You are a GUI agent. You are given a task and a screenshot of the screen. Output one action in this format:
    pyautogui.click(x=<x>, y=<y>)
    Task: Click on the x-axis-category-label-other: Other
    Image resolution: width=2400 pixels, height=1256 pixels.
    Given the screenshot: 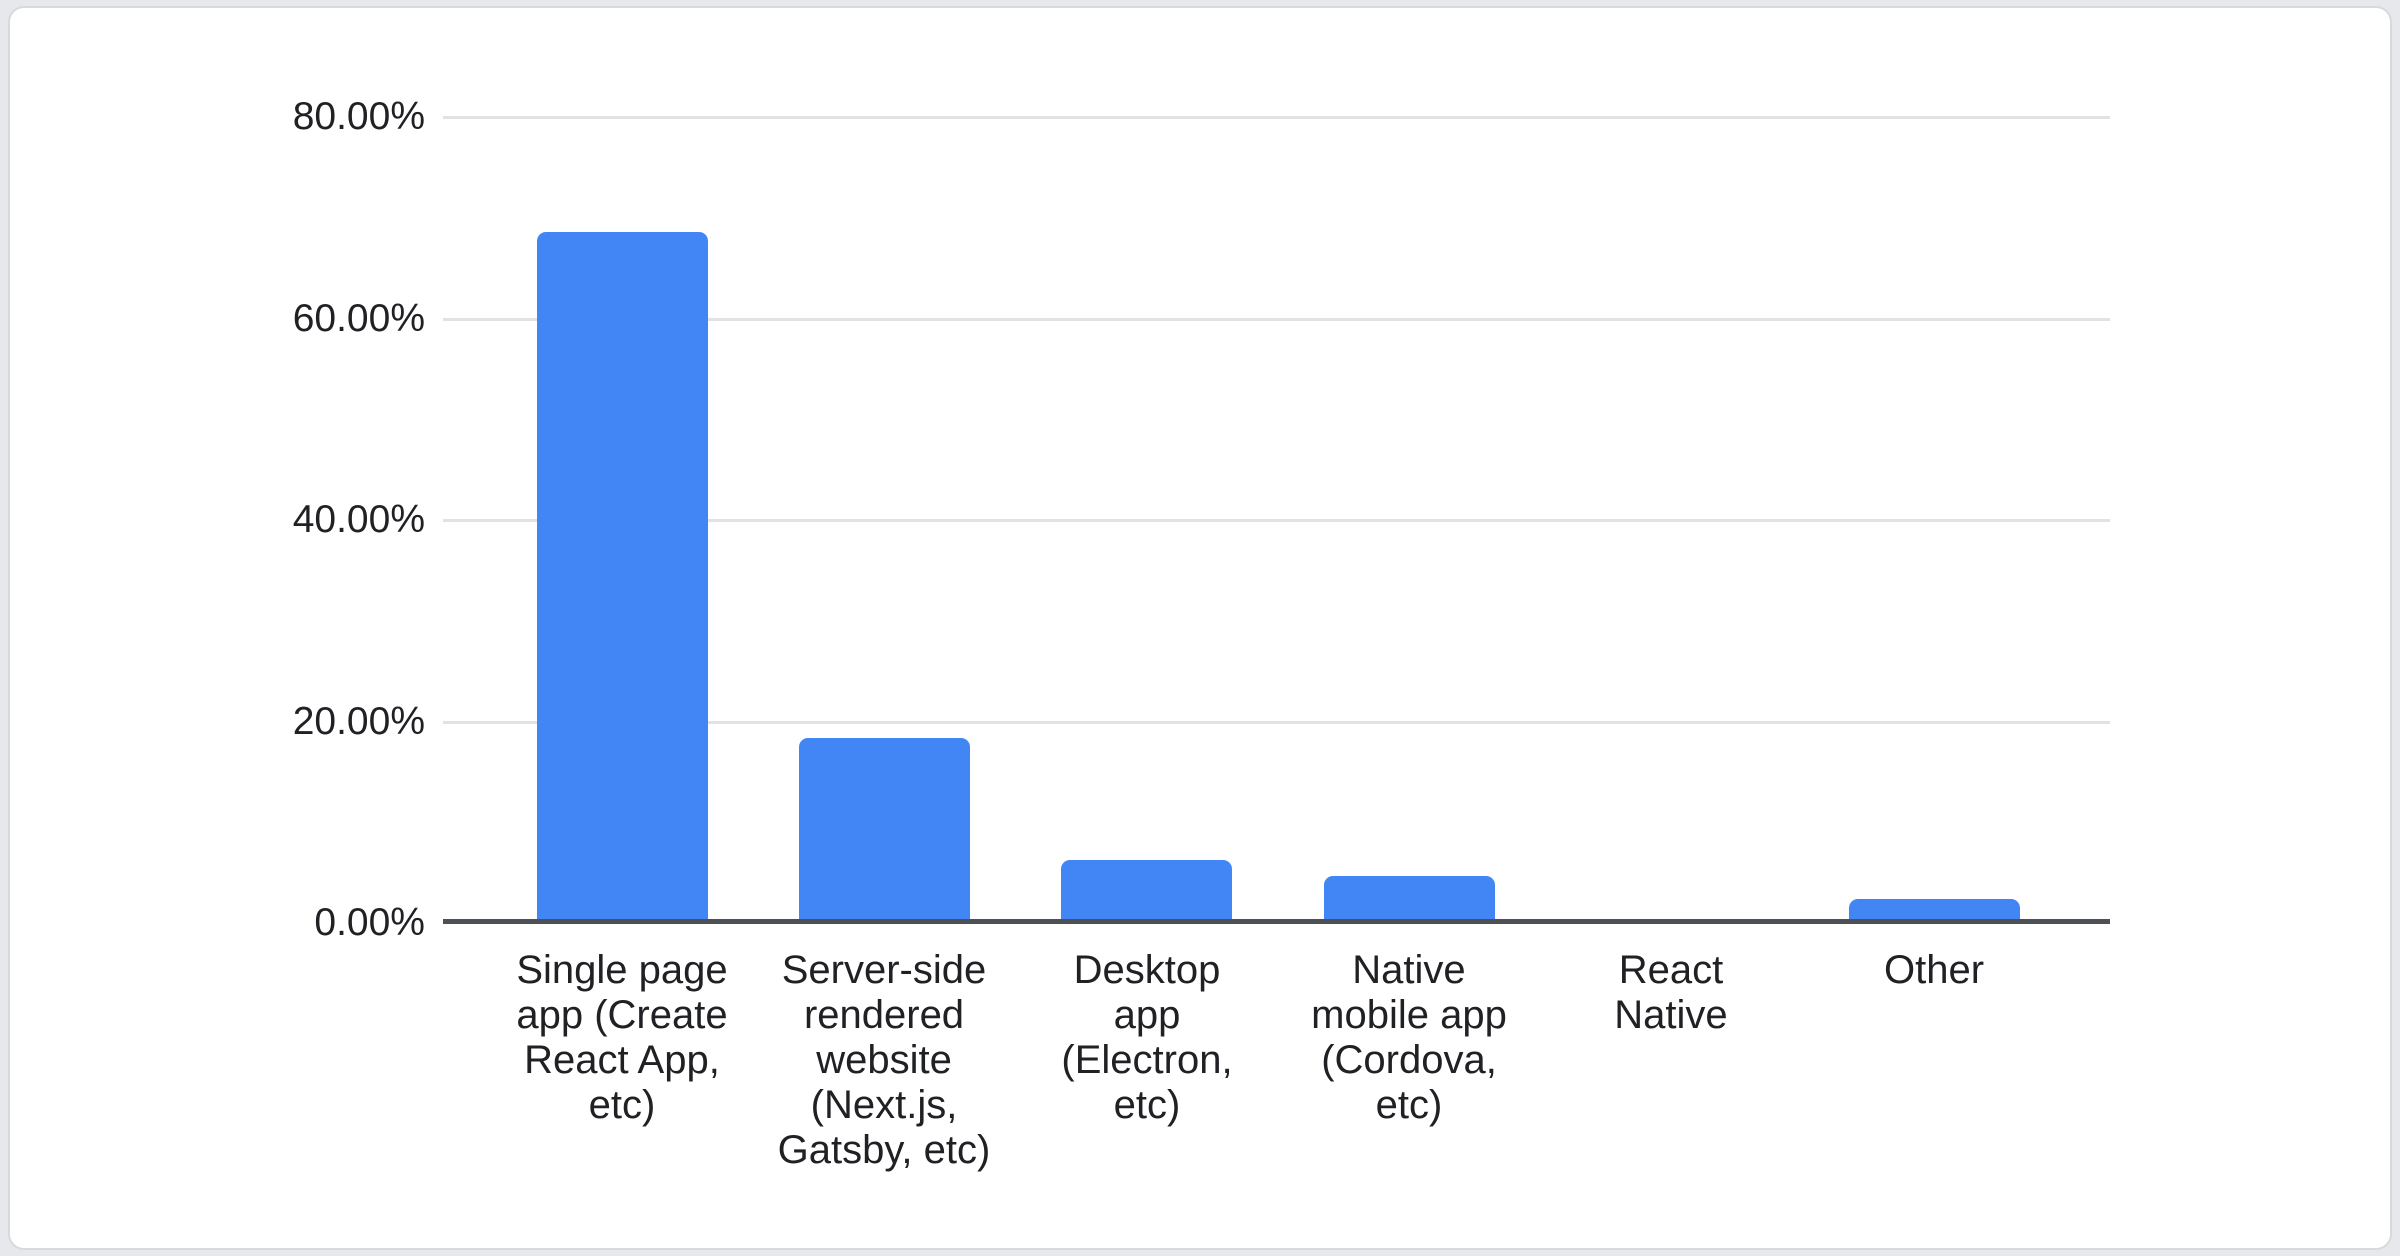 What is the action you would take?
    pyautogui.click(x=1934, y=970)
    